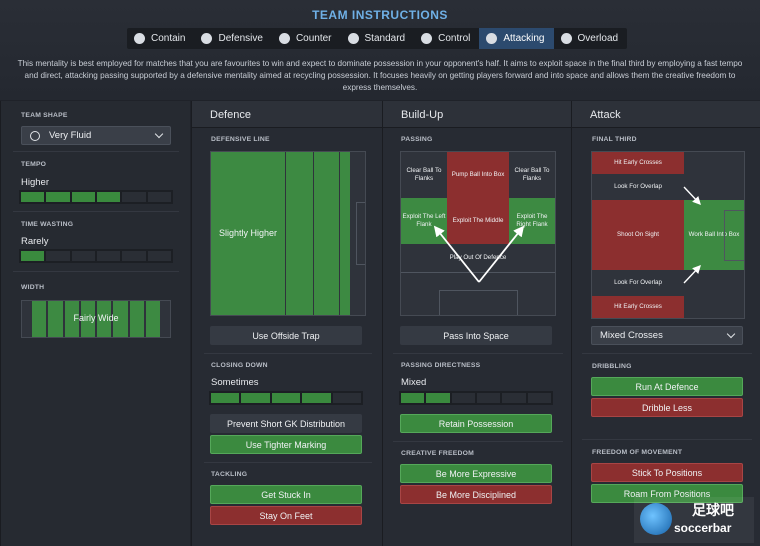 This screenshot has width=760, height=546. I want to click on width-bands, so click(96, 319).